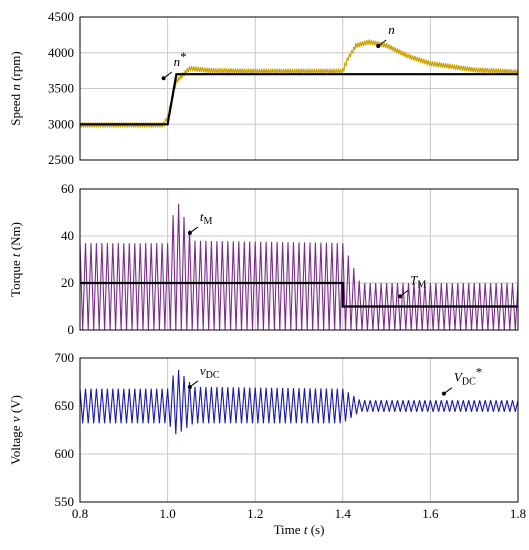 The height and width of the screenshot is (550, 529). What do you see at coordinates (61, 16) in the screenshot?
I see `ytick-label: 4500` at bounding box center [61, 16].